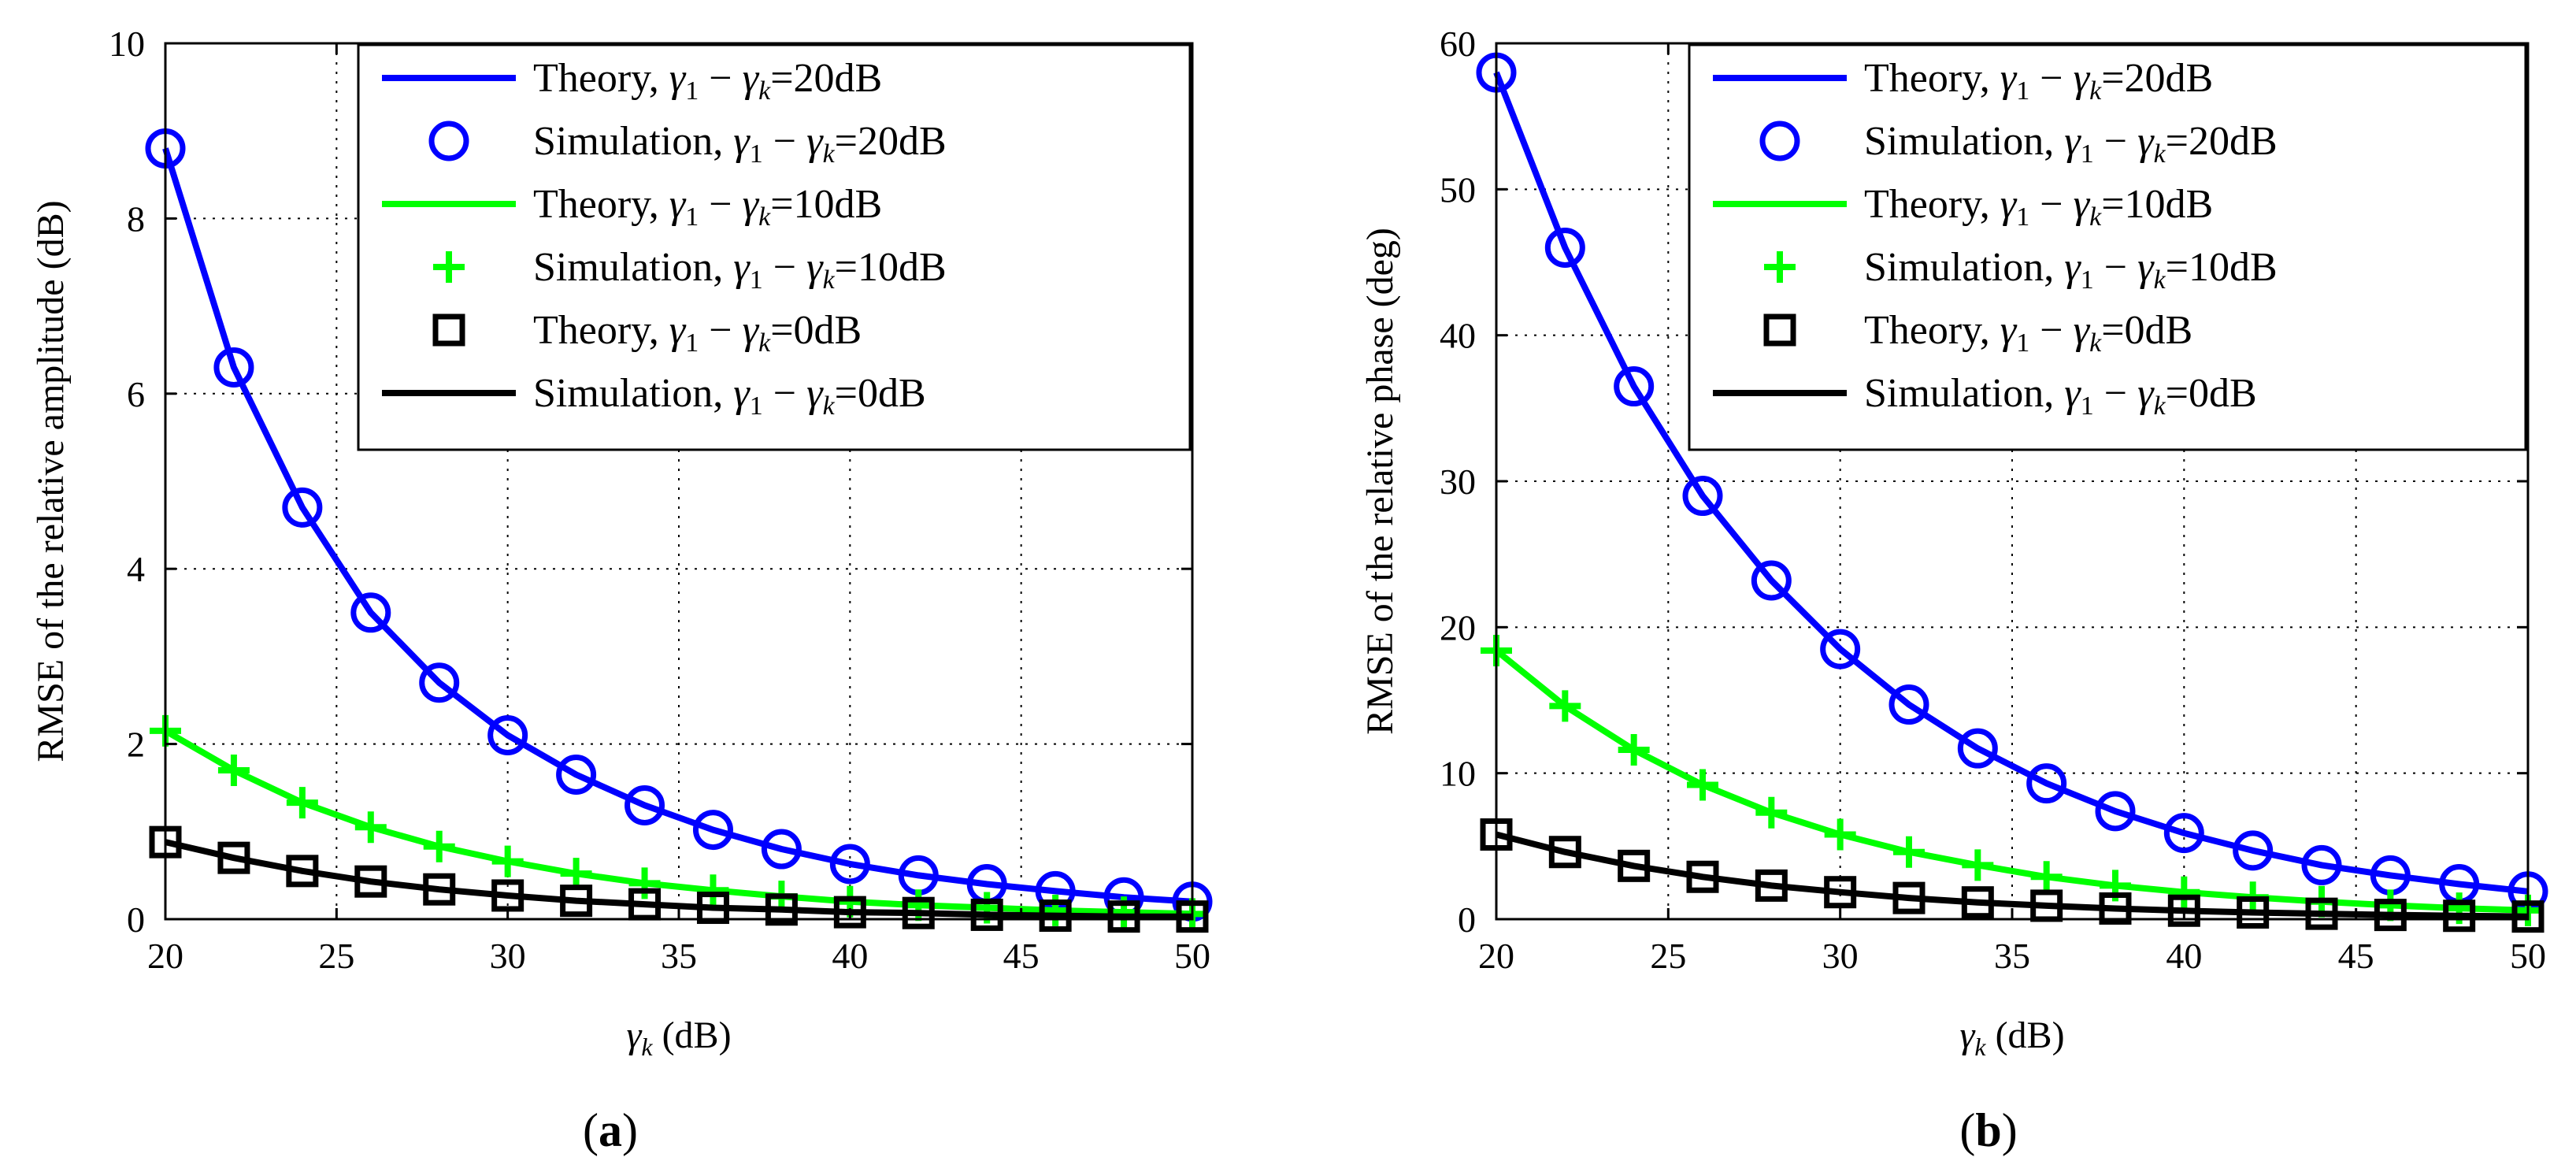 The height and width of the screenshot is (1172, 2576). Describe the element at coordinates (127, 44) in the screenshot. I see `y-tick-label: 10` at that location.